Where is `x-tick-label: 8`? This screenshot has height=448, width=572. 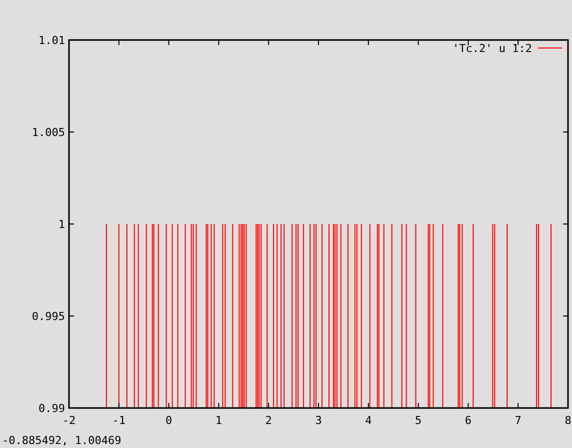
x-tick-label: 8 is located at coordinates (568, 420).